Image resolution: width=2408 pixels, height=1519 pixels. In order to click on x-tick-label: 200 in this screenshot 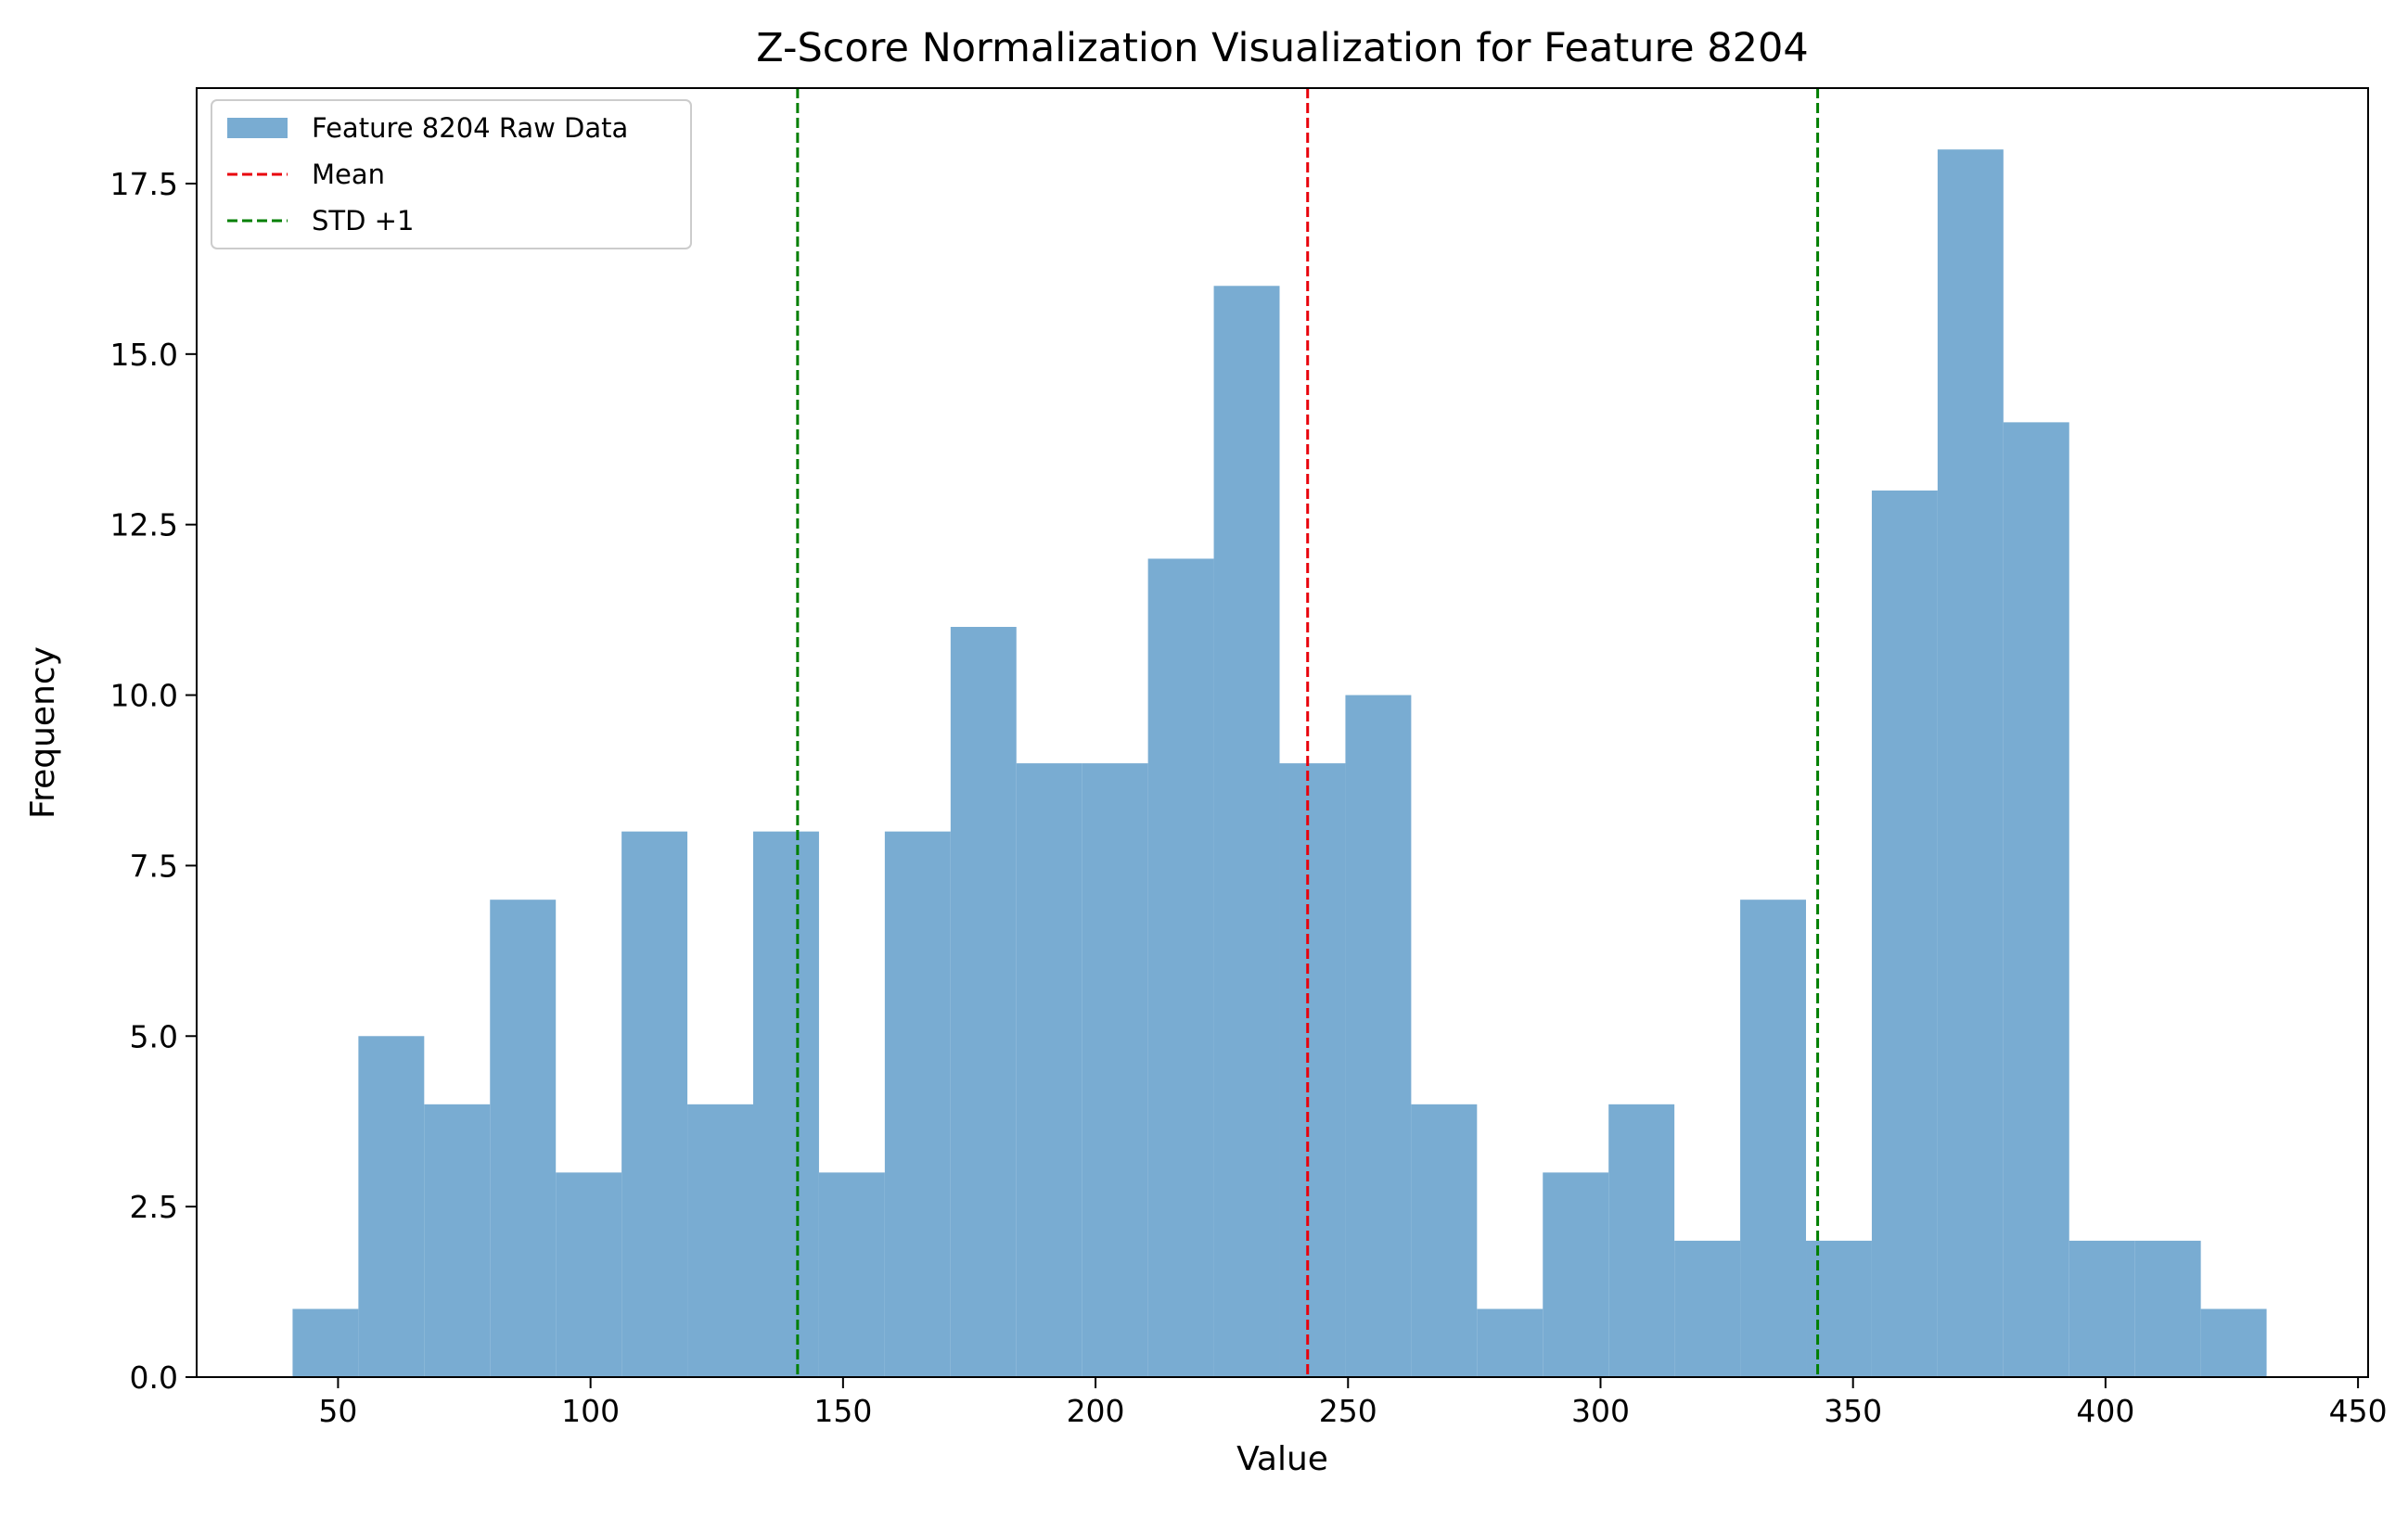, I will do `click(1096, 1411)`.